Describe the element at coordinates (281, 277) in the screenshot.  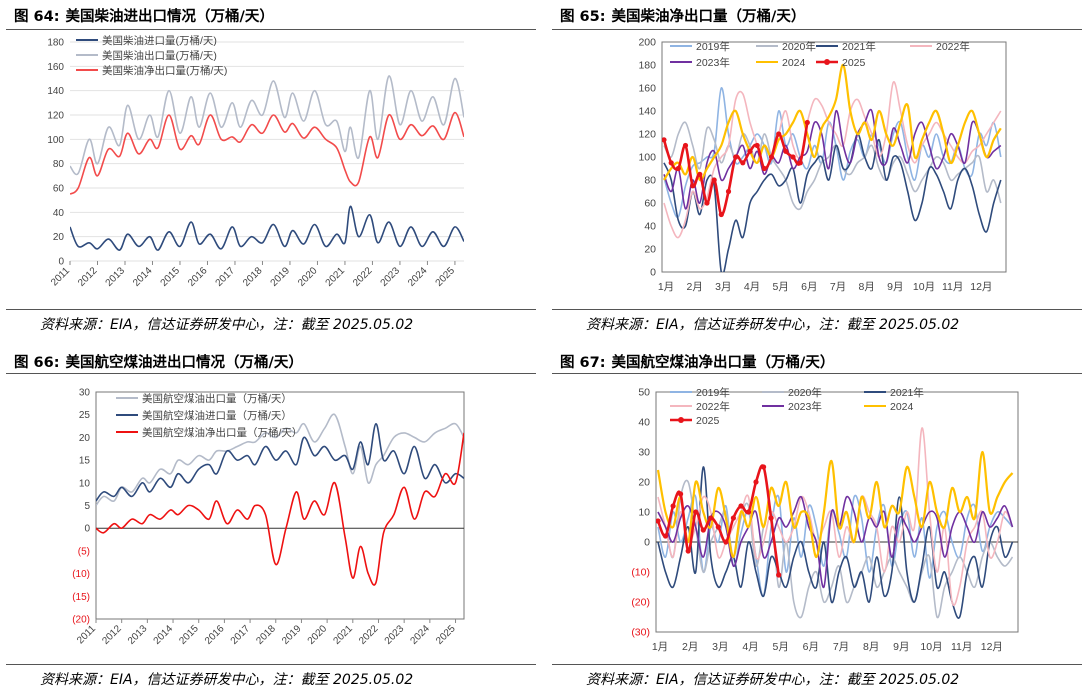
I see `x-tick-label: 2019` at that location.